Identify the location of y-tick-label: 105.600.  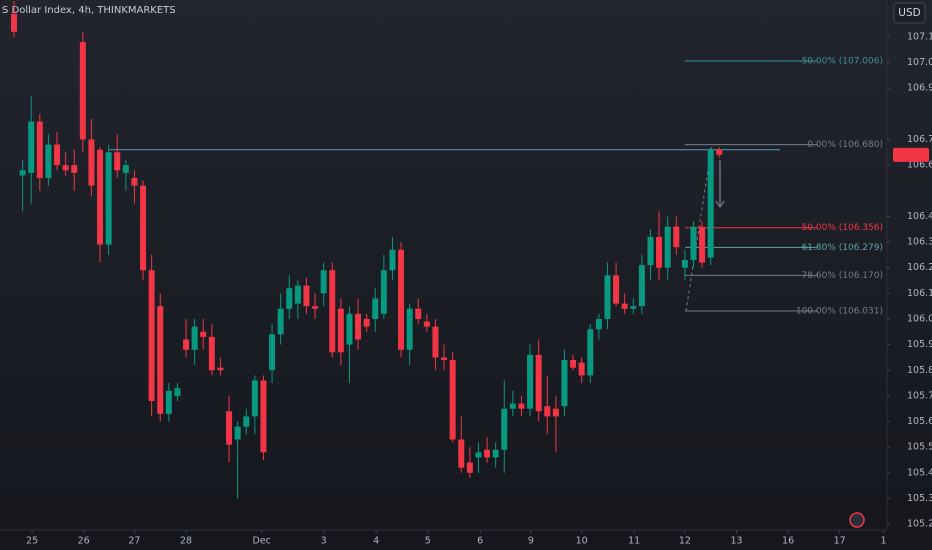
(919, 421).